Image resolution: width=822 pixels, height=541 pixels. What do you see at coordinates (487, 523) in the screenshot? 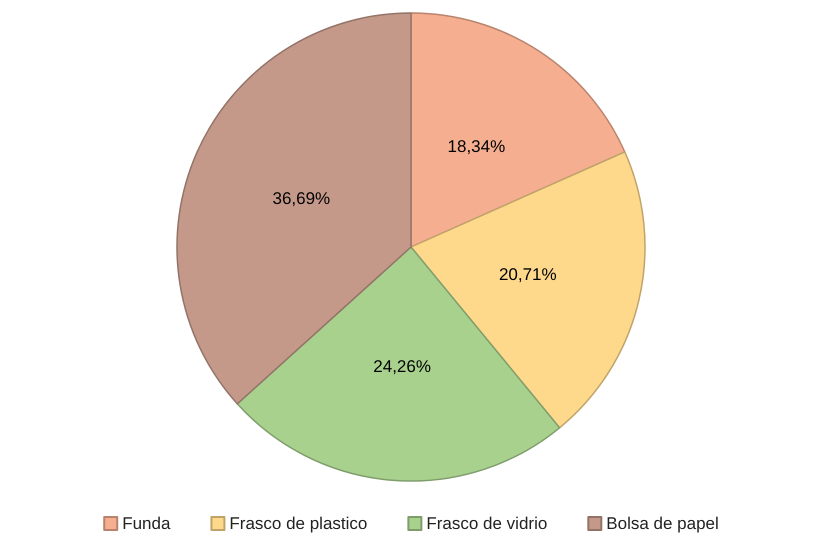
I see `legend-label: Frasco de vidrio` at bounding box center [487, 523].